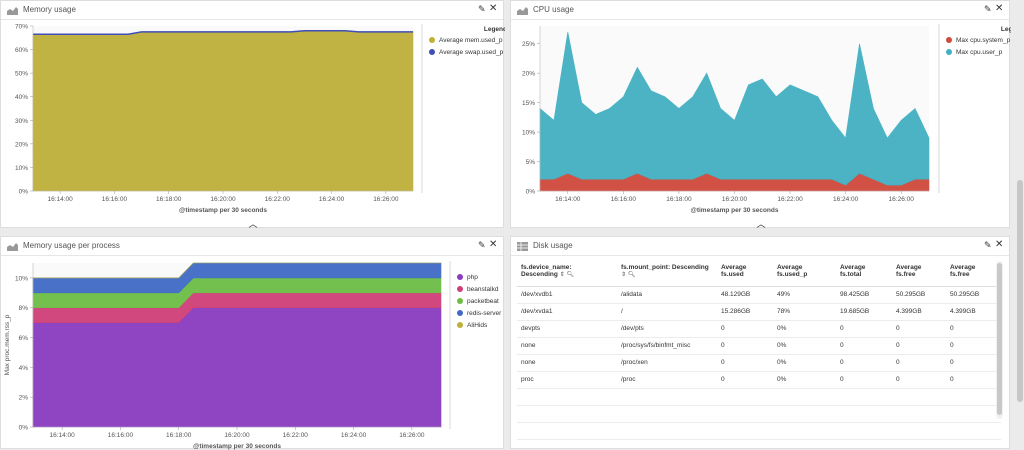 This screenshot has width=1024, height=450. I want to click on y-tick-label: 25%, so click(528, 44).